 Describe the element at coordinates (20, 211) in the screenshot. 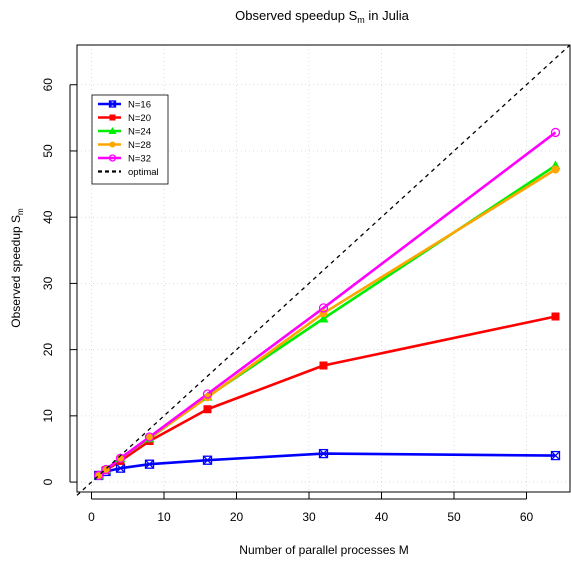

I see `y-axis-label-subscript: m` at that location.